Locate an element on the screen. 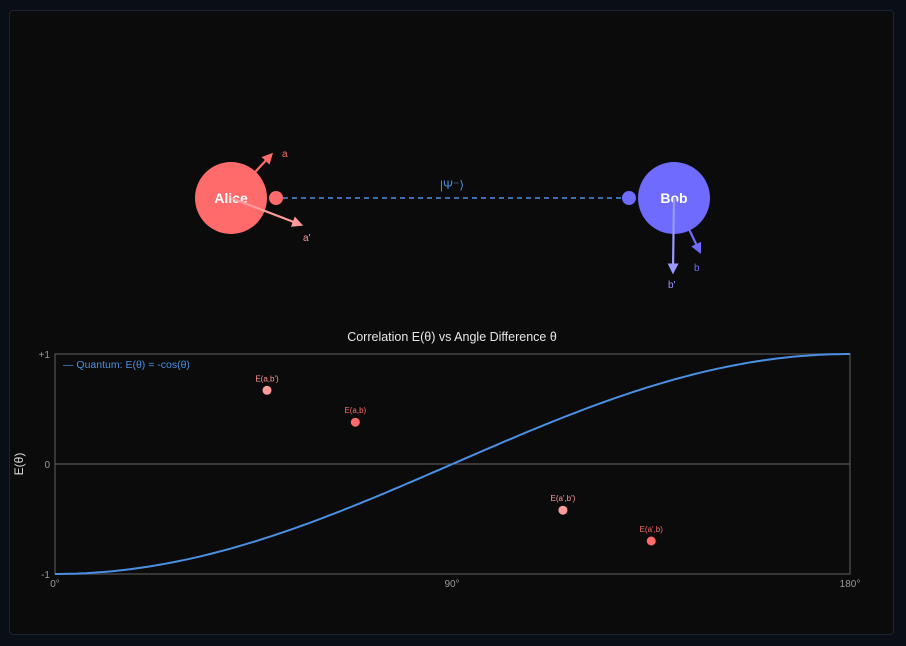 The image size is (906, 646). data-point: E(a,b') is located at coordinates (267, 384).